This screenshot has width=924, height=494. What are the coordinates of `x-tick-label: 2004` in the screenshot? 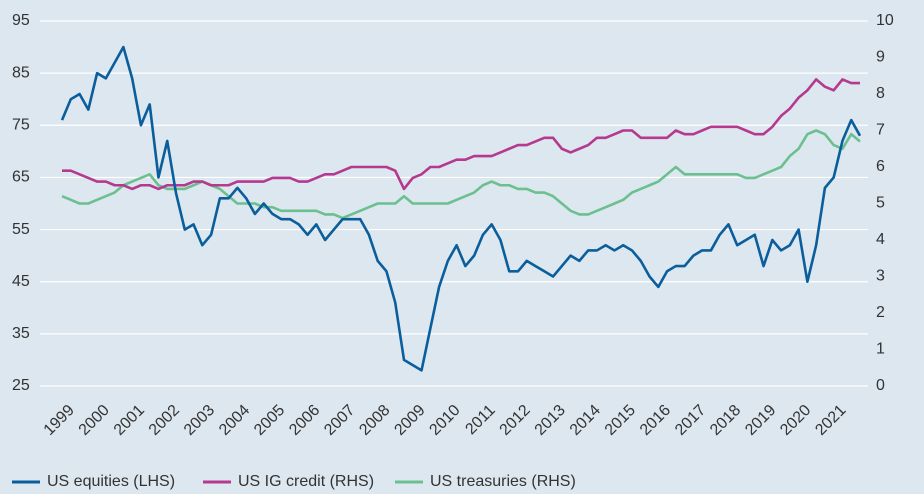 It's located at (234, 420).